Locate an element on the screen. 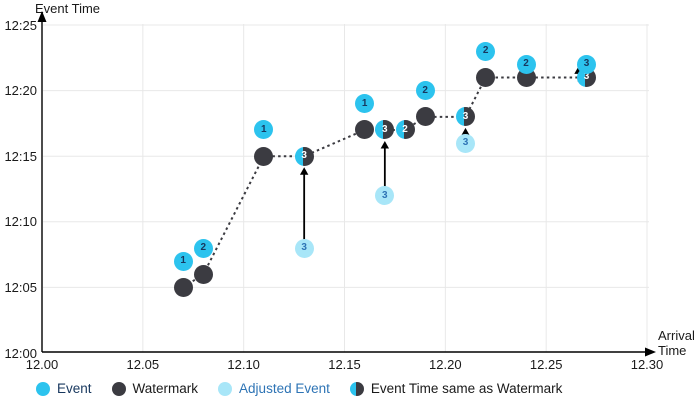  x-axis-title: Arrival Time is located at coordinates (676, 343).